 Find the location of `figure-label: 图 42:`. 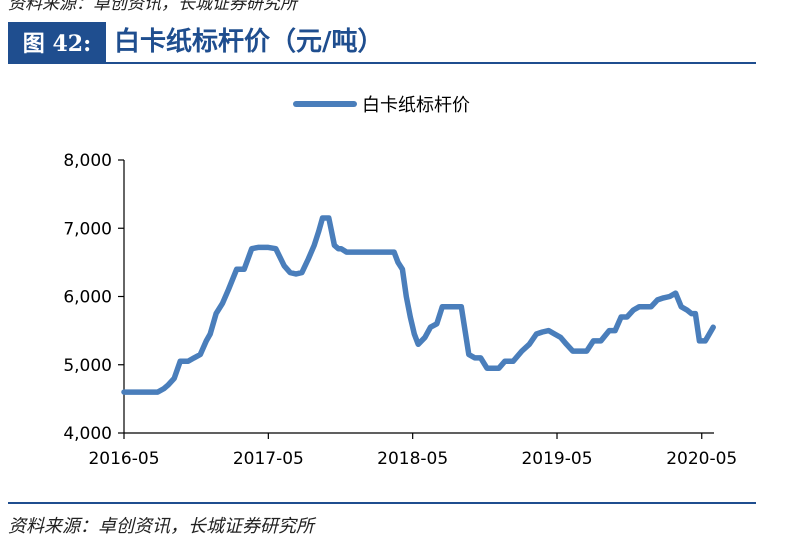

figure-label: 图 42: is located at coordinates (57, 42).